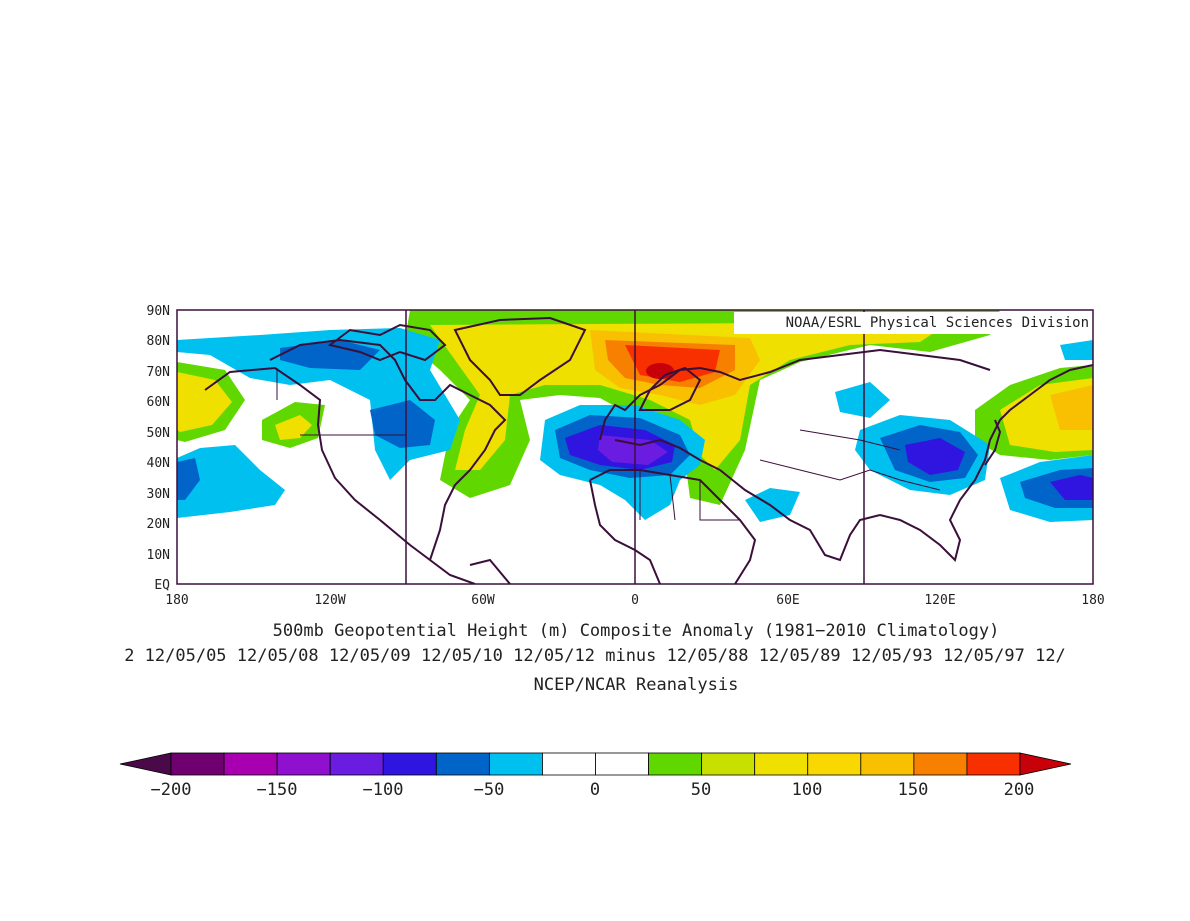 This screenshot has width=1190, height=921. I want to click on colorbar-cells, so click(595, 764).